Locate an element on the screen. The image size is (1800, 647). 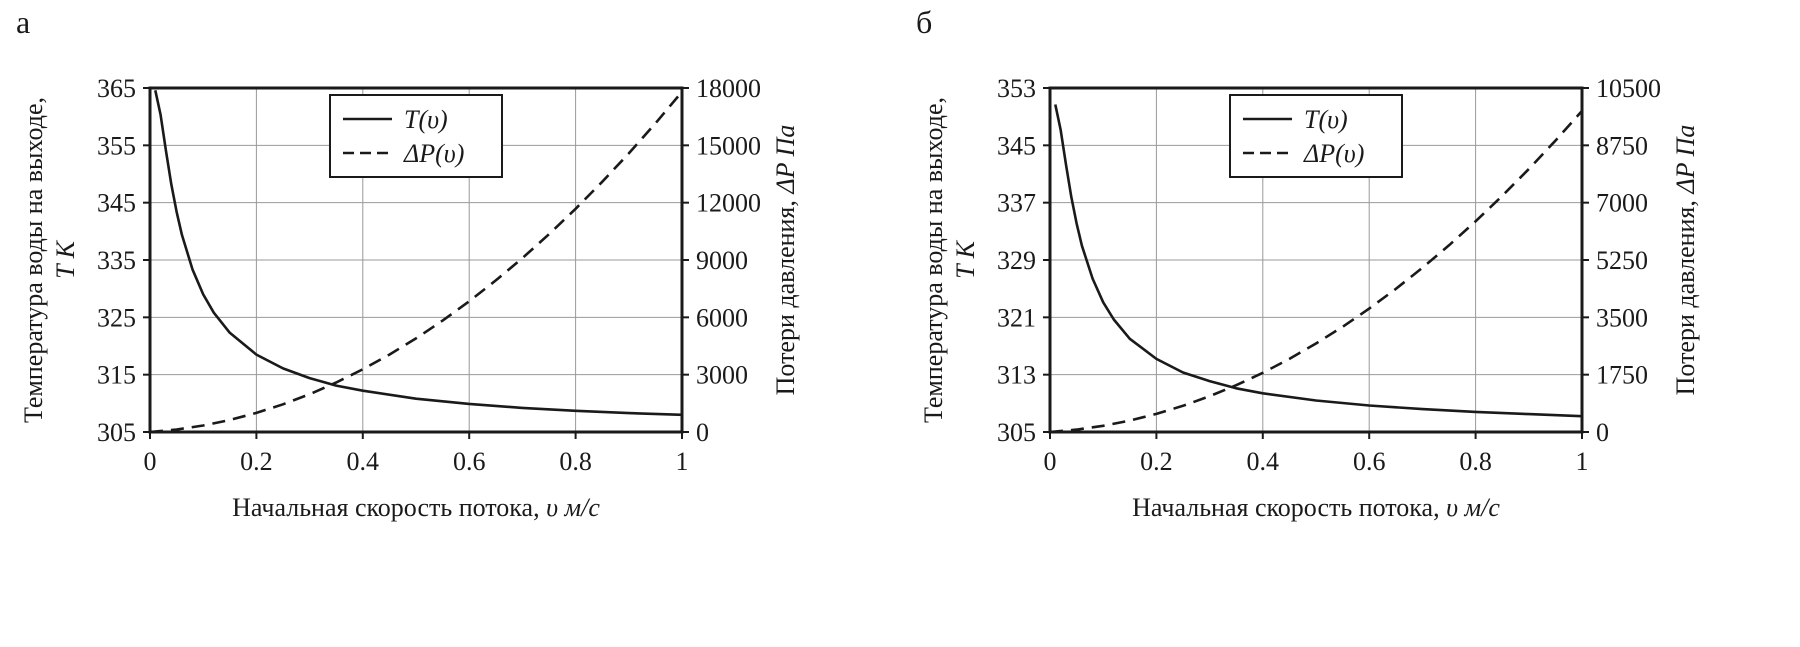
panel-label-b: б is located at coordinates (924, 22).